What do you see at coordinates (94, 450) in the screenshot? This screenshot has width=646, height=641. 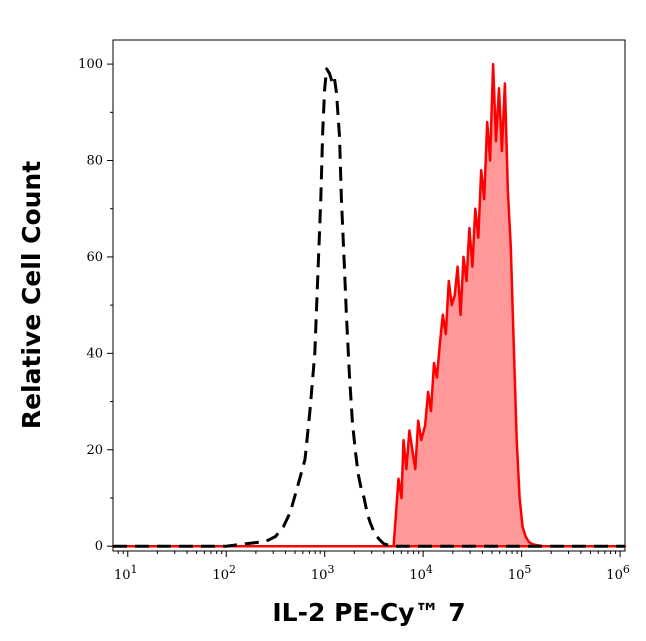 I see `y-tick-label: 20` at bounding box center [94, 450].